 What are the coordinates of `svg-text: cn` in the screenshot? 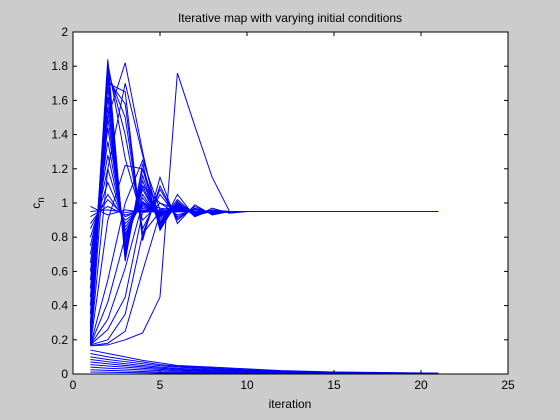 It's located at (38, 203).